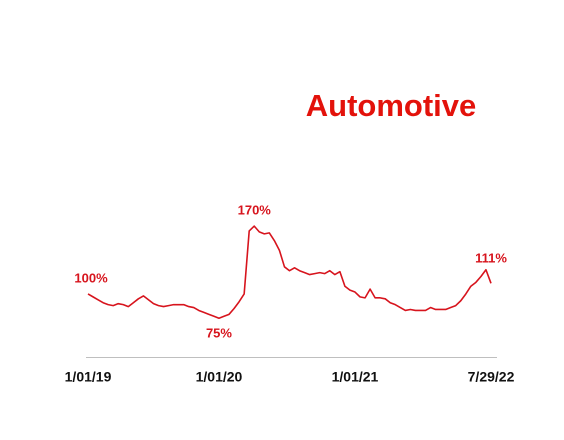 Image resolution: width=564 pixels, height=440 pixels. Describe the element at coordinates (391, 105) in the screenshot. I see `chart-title: Automotive` at that location.